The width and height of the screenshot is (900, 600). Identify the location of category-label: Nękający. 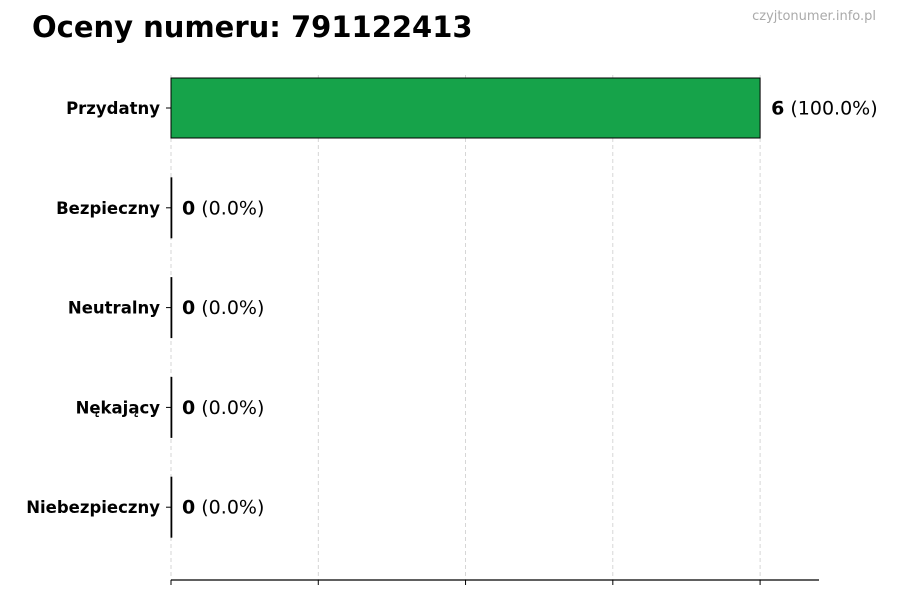
(118, 407).